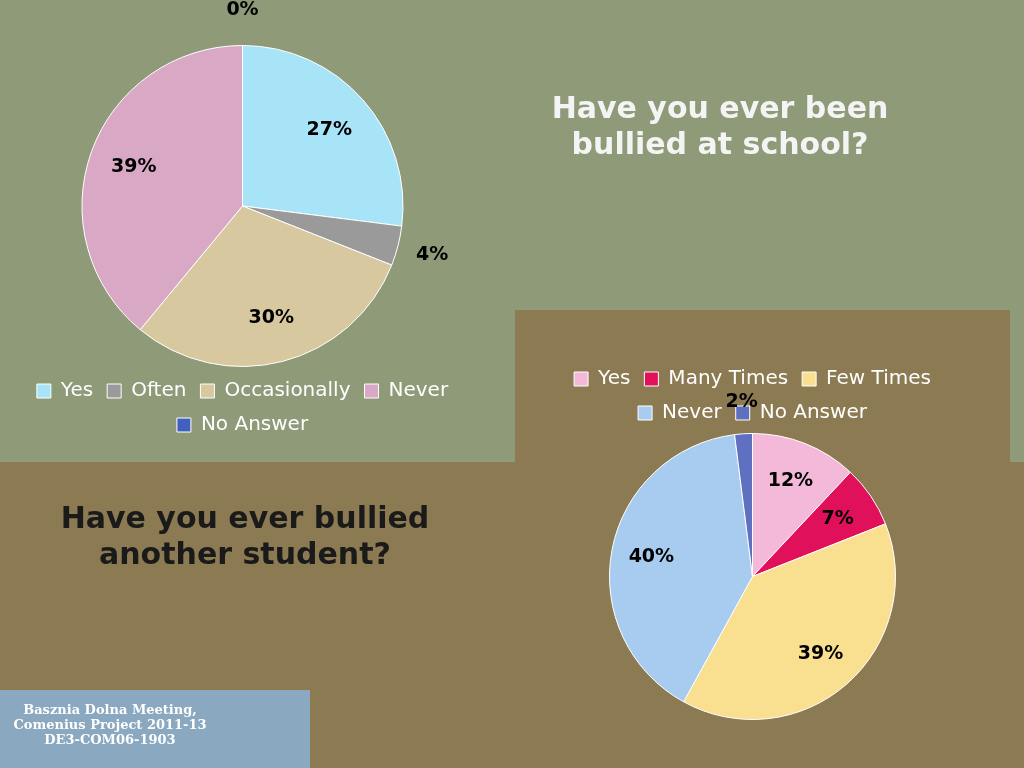 This screenshot has height=768, width=1024. Describe the element at coordinates (329, 127) in the screenshot. I see `data-label: 27%` at that location.